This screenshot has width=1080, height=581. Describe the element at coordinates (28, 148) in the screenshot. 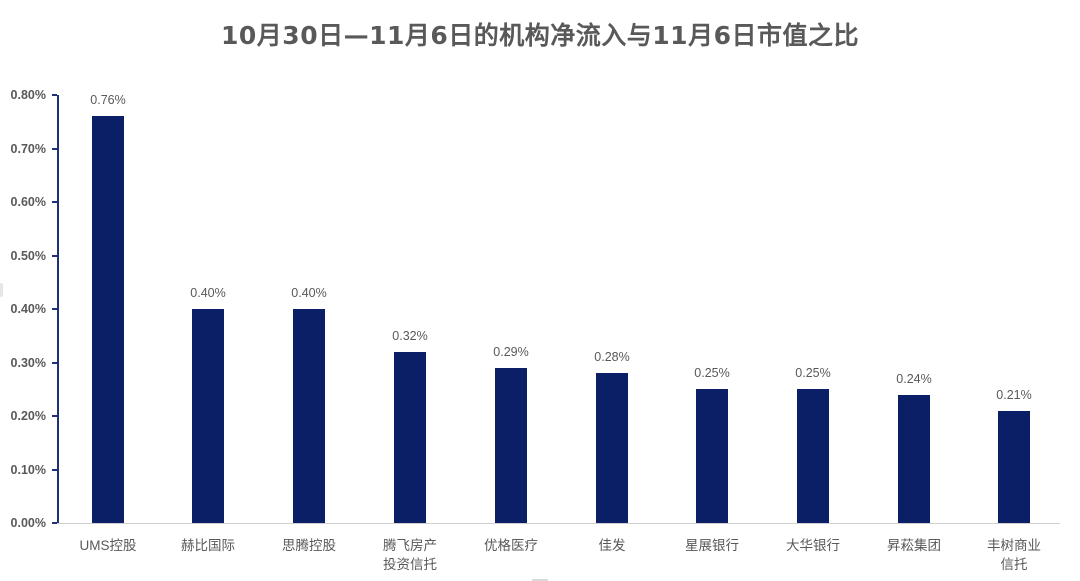

I see `y-tick-label: 0.70%` at that location.